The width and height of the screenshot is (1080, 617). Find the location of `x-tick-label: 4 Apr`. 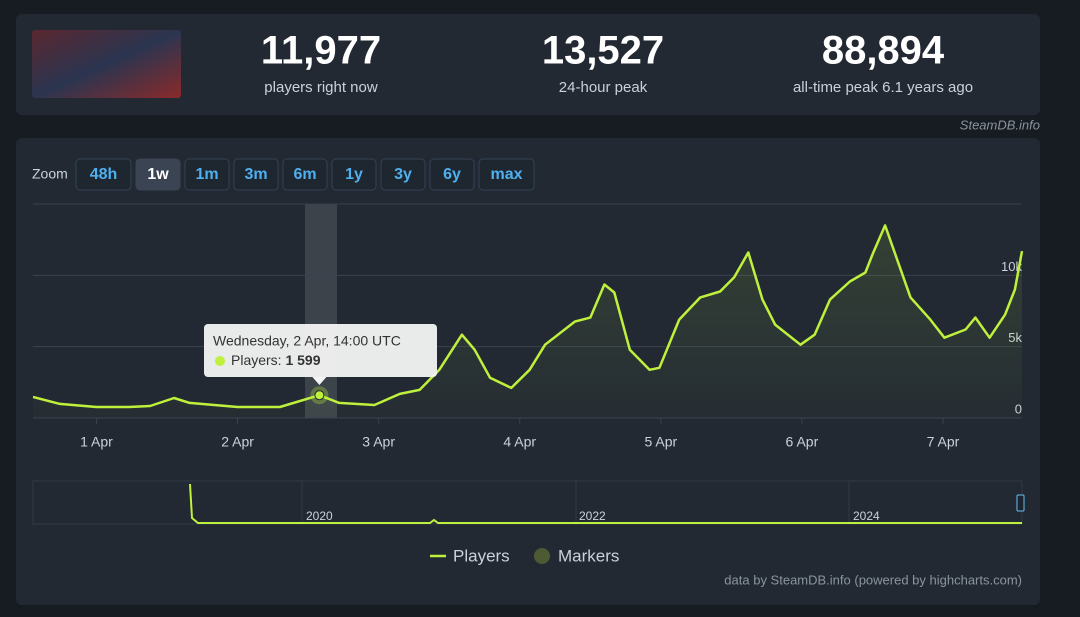

x-tick-label: 4 Apr is located at coordinates (519, 442).